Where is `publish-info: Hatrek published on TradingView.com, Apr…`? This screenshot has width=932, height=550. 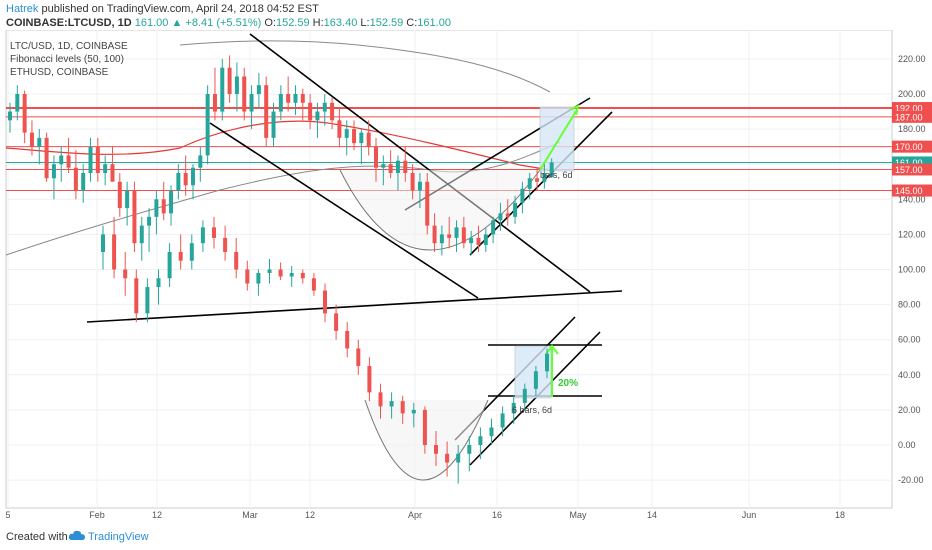 publish-info: Hatrek published on TradingView.com, Apr… is located at coordinates (162, 9).